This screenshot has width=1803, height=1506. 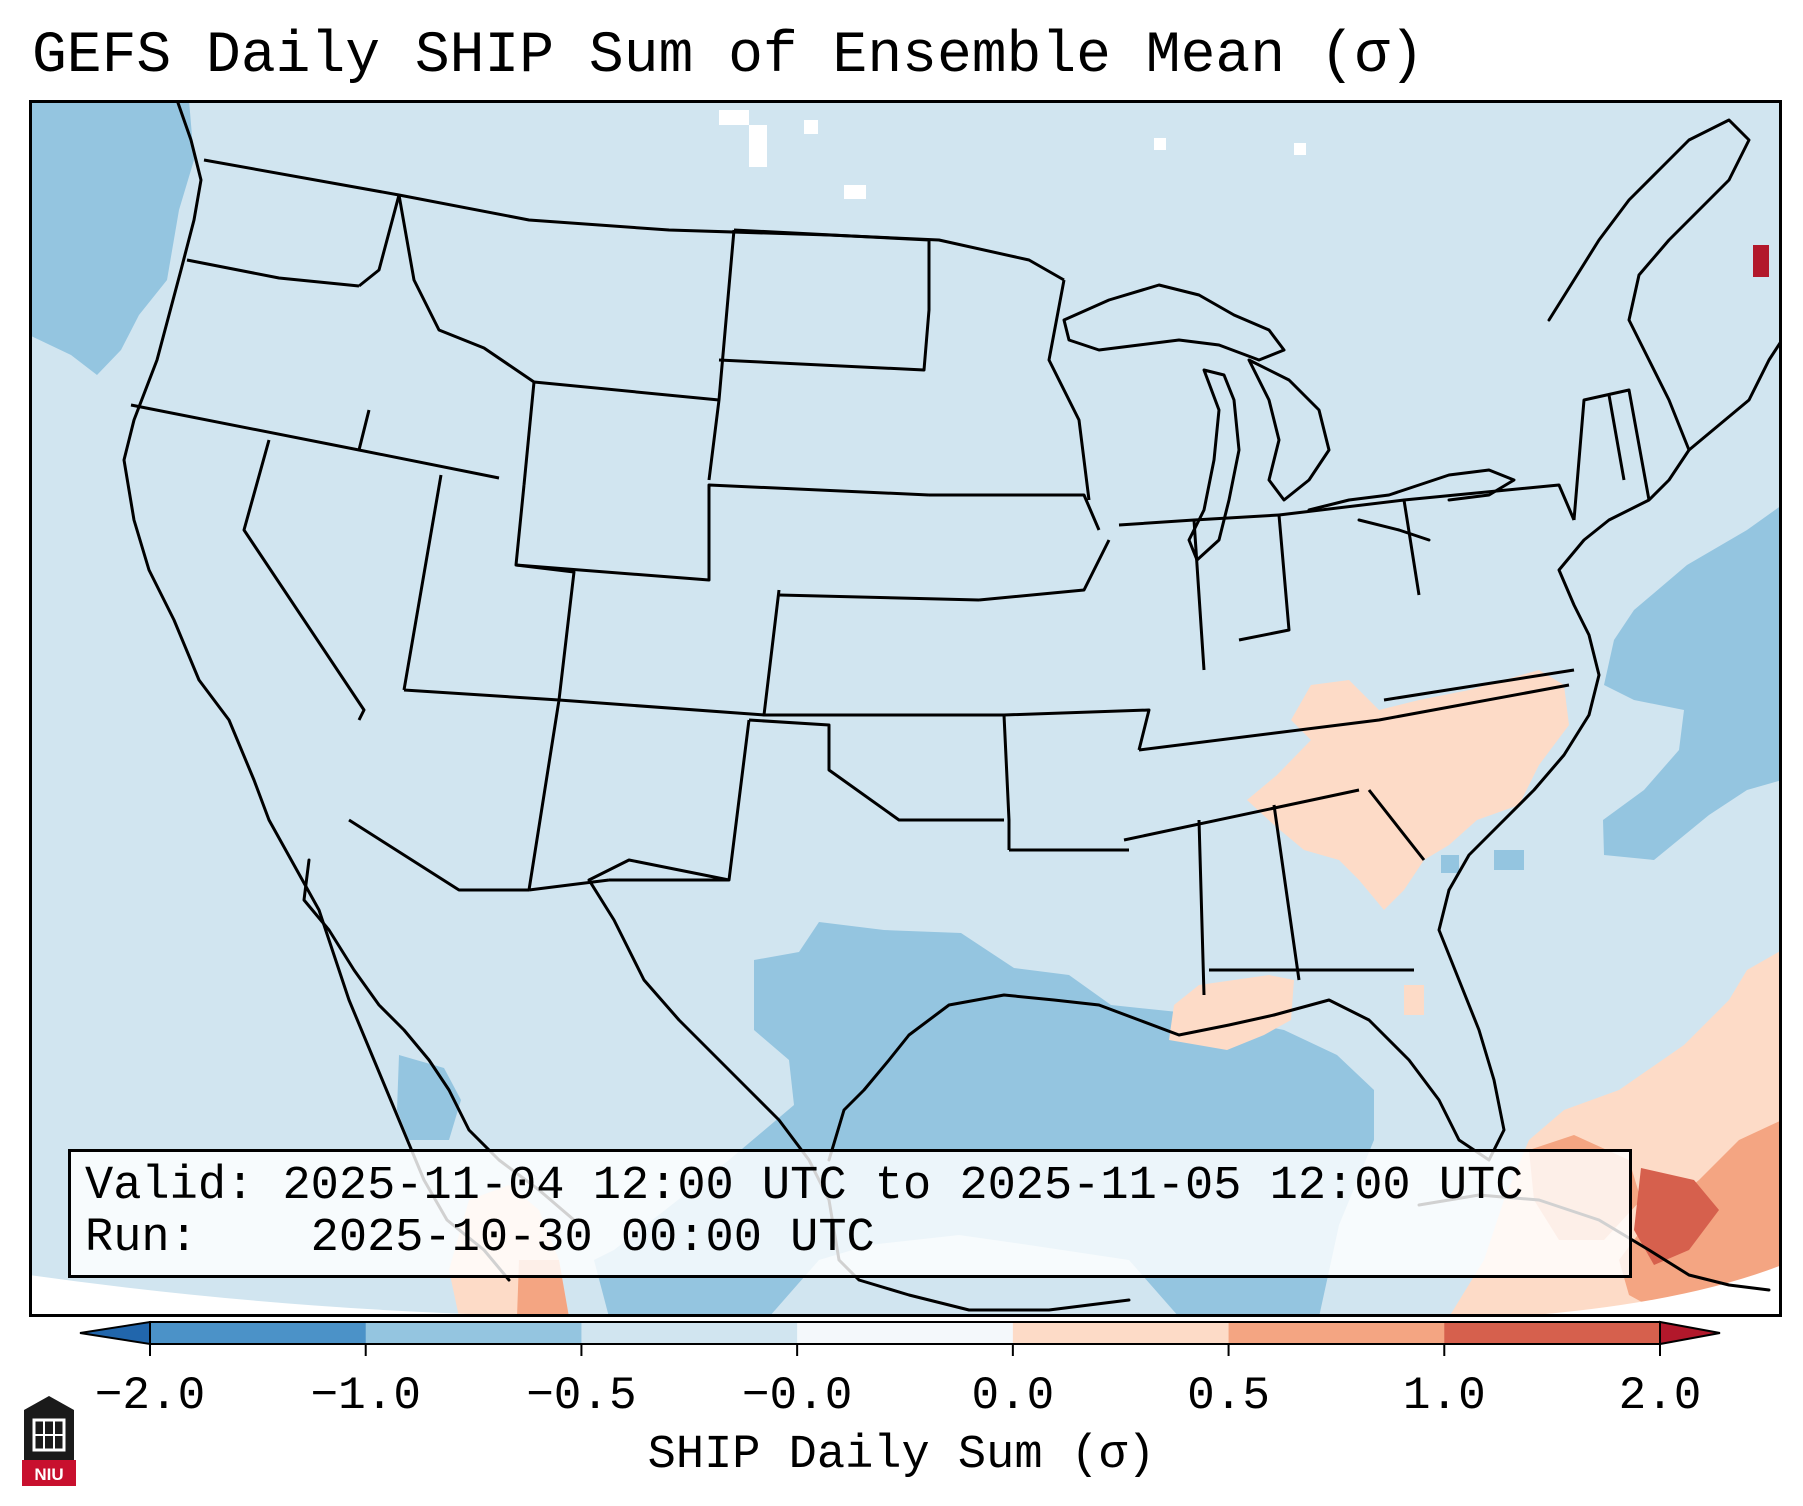 What do you see at coordinates (634, 220) in the screenshot?
I see `canada-border` at bounding box center [634, 220].